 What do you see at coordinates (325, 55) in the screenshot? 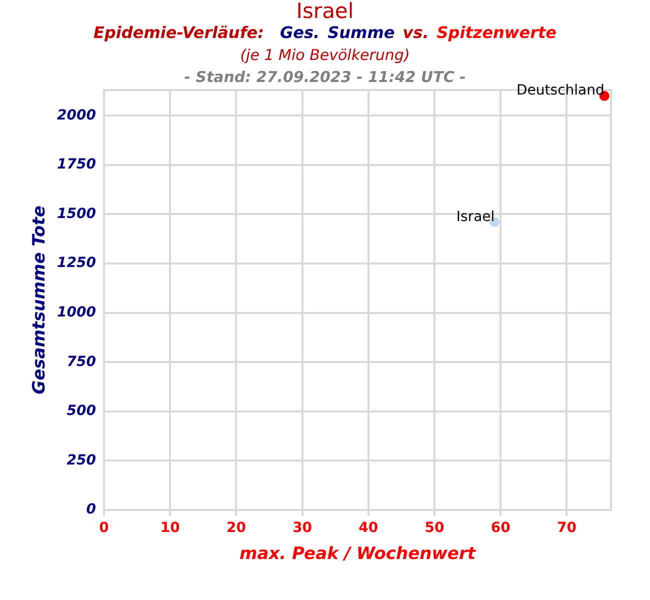
I see `text: (je 1 Mio Bevölkerung)` at bounding box center [325, 55].